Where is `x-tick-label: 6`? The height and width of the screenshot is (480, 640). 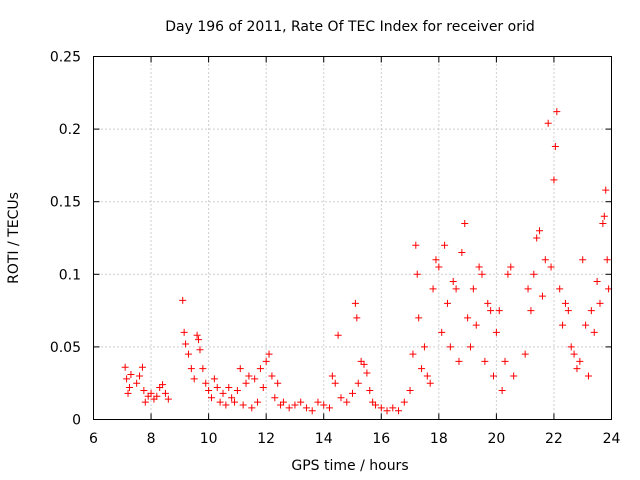 x-tick-label: 6 is located at coordinates (93, 439).